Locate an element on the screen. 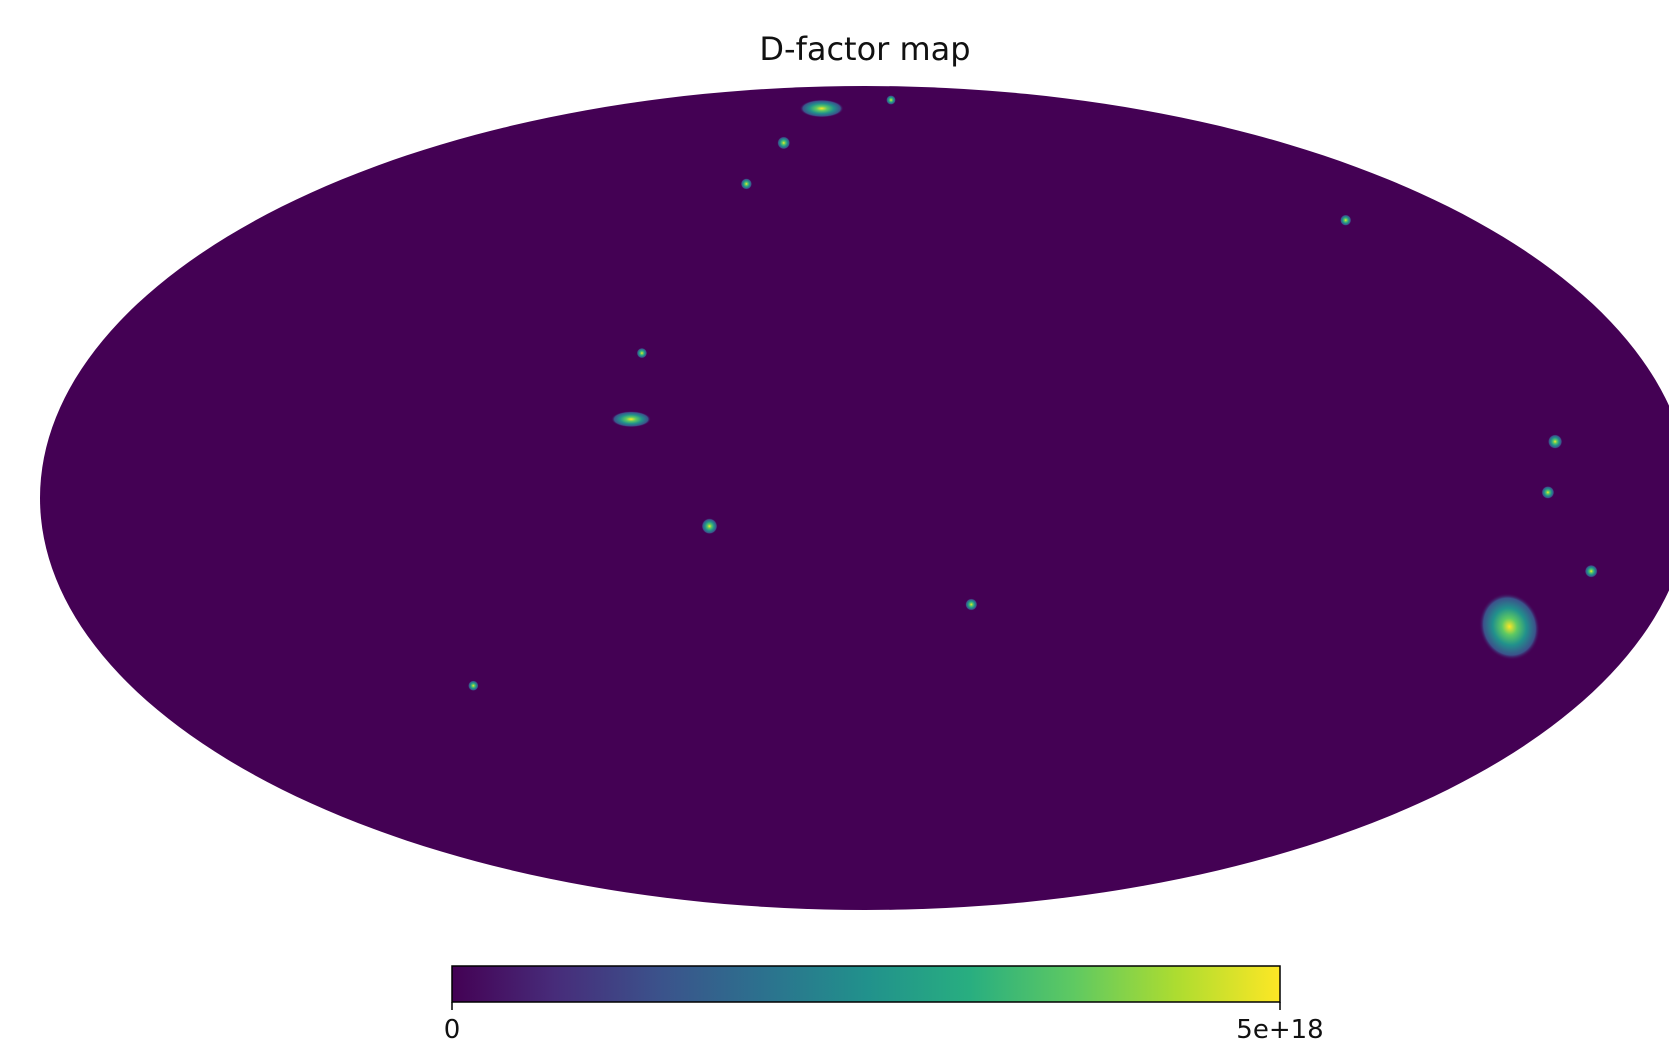 The image size is (1669, 1045). colorbar-tick-label-min: 0 is located at coordinates (452, 1030).